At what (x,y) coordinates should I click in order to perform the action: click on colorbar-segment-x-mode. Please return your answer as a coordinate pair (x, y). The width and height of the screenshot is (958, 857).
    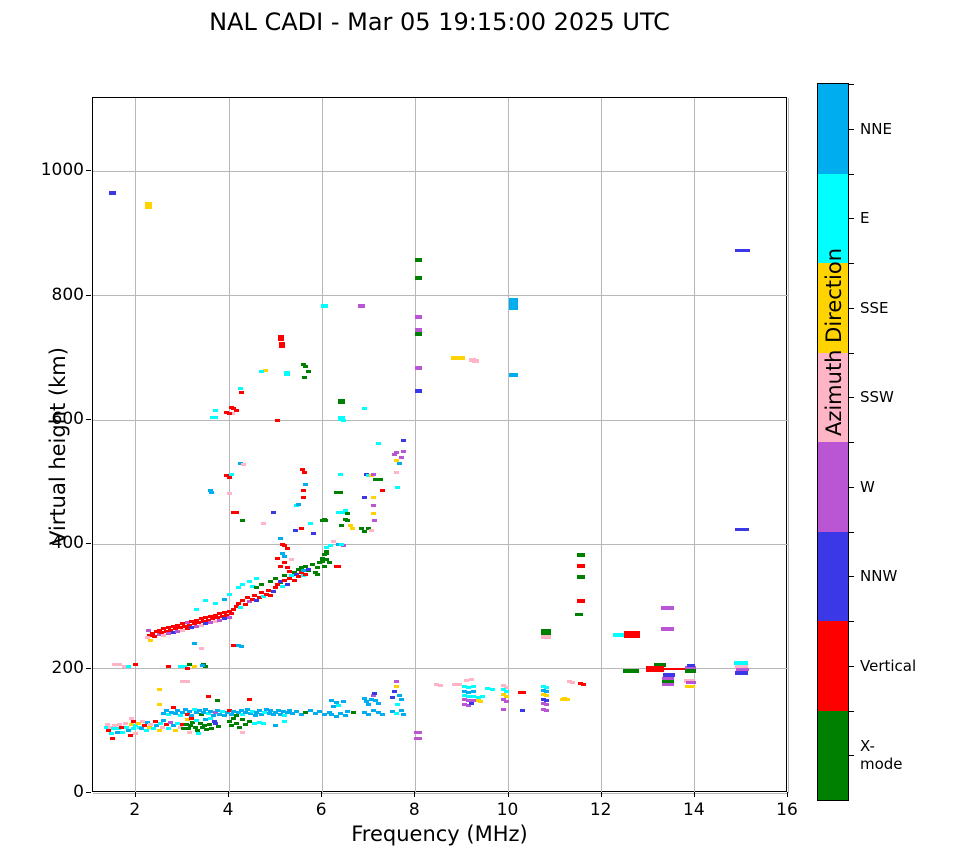
    Looking at the image, I should click on (833, 755).